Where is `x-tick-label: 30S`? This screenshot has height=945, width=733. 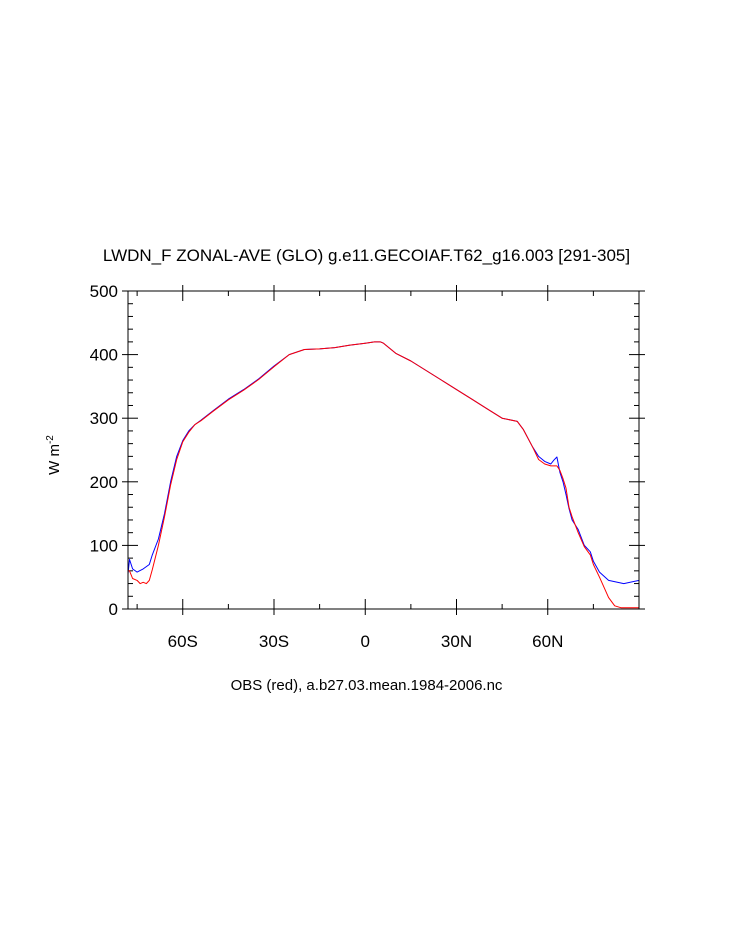
x-tick-label: 30S is located at coordinates (274, 641).